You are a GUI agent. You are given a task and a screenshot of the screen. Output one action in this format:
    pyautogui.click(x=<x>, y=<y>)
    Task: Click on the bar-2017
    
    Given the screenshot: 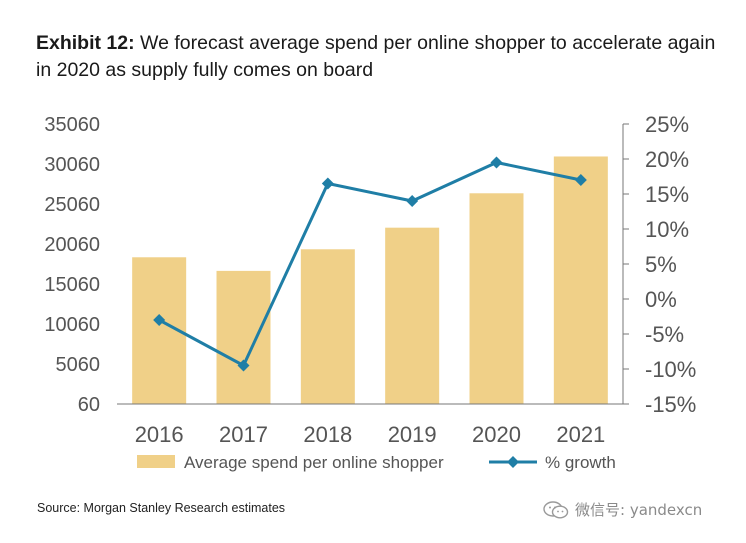 What is the action you would take?
    pyautogui.click(x=243, y=337)
    